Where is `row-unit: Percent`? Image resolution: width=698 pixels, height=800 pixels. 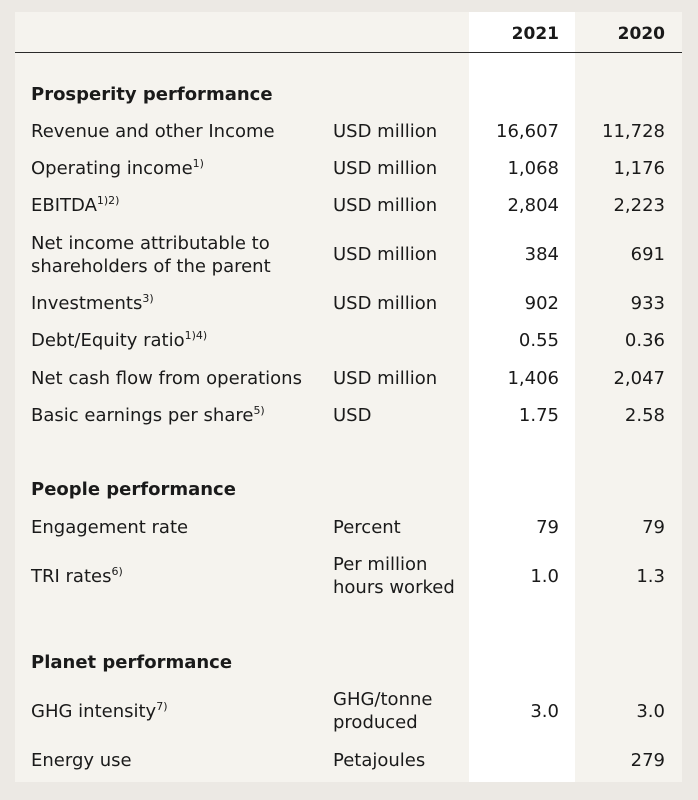 row-unit: Percent is located at coordinates (367, 527).